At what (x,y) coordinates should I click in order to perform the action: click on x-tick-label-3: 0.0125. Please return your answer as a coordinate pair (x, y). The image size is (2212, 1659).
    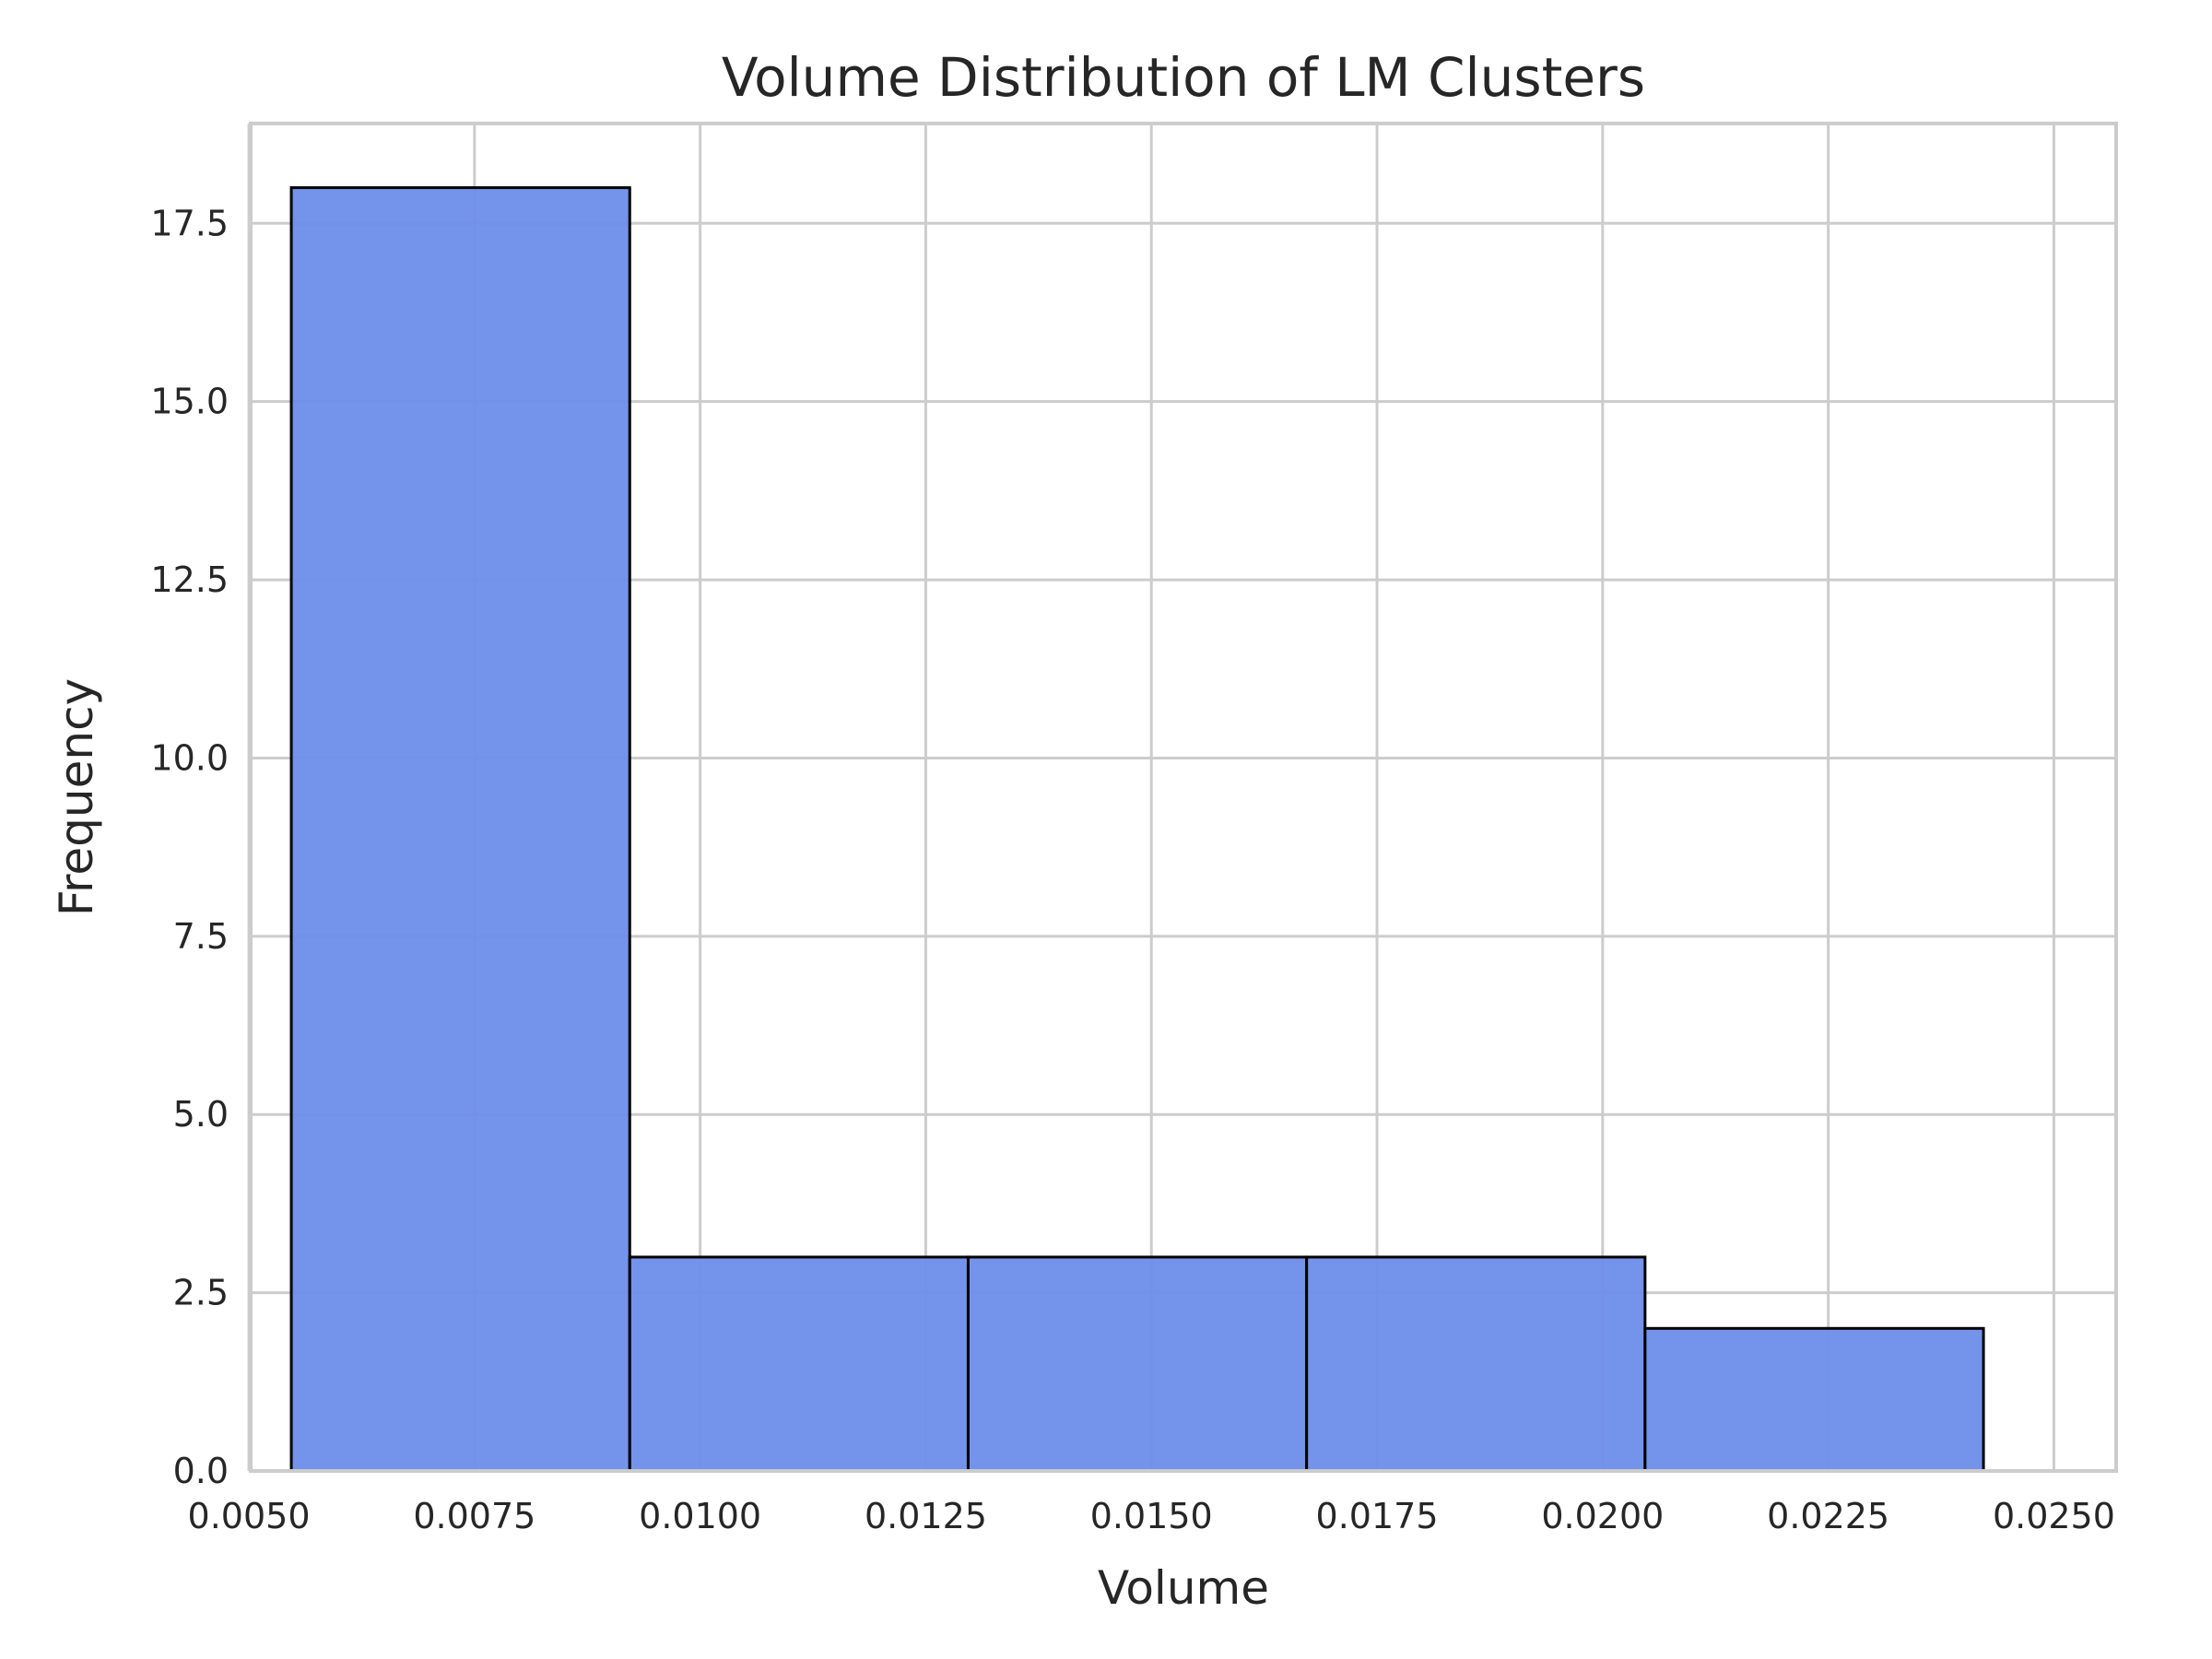
    Looking at the image, I should click on (926, 1516).